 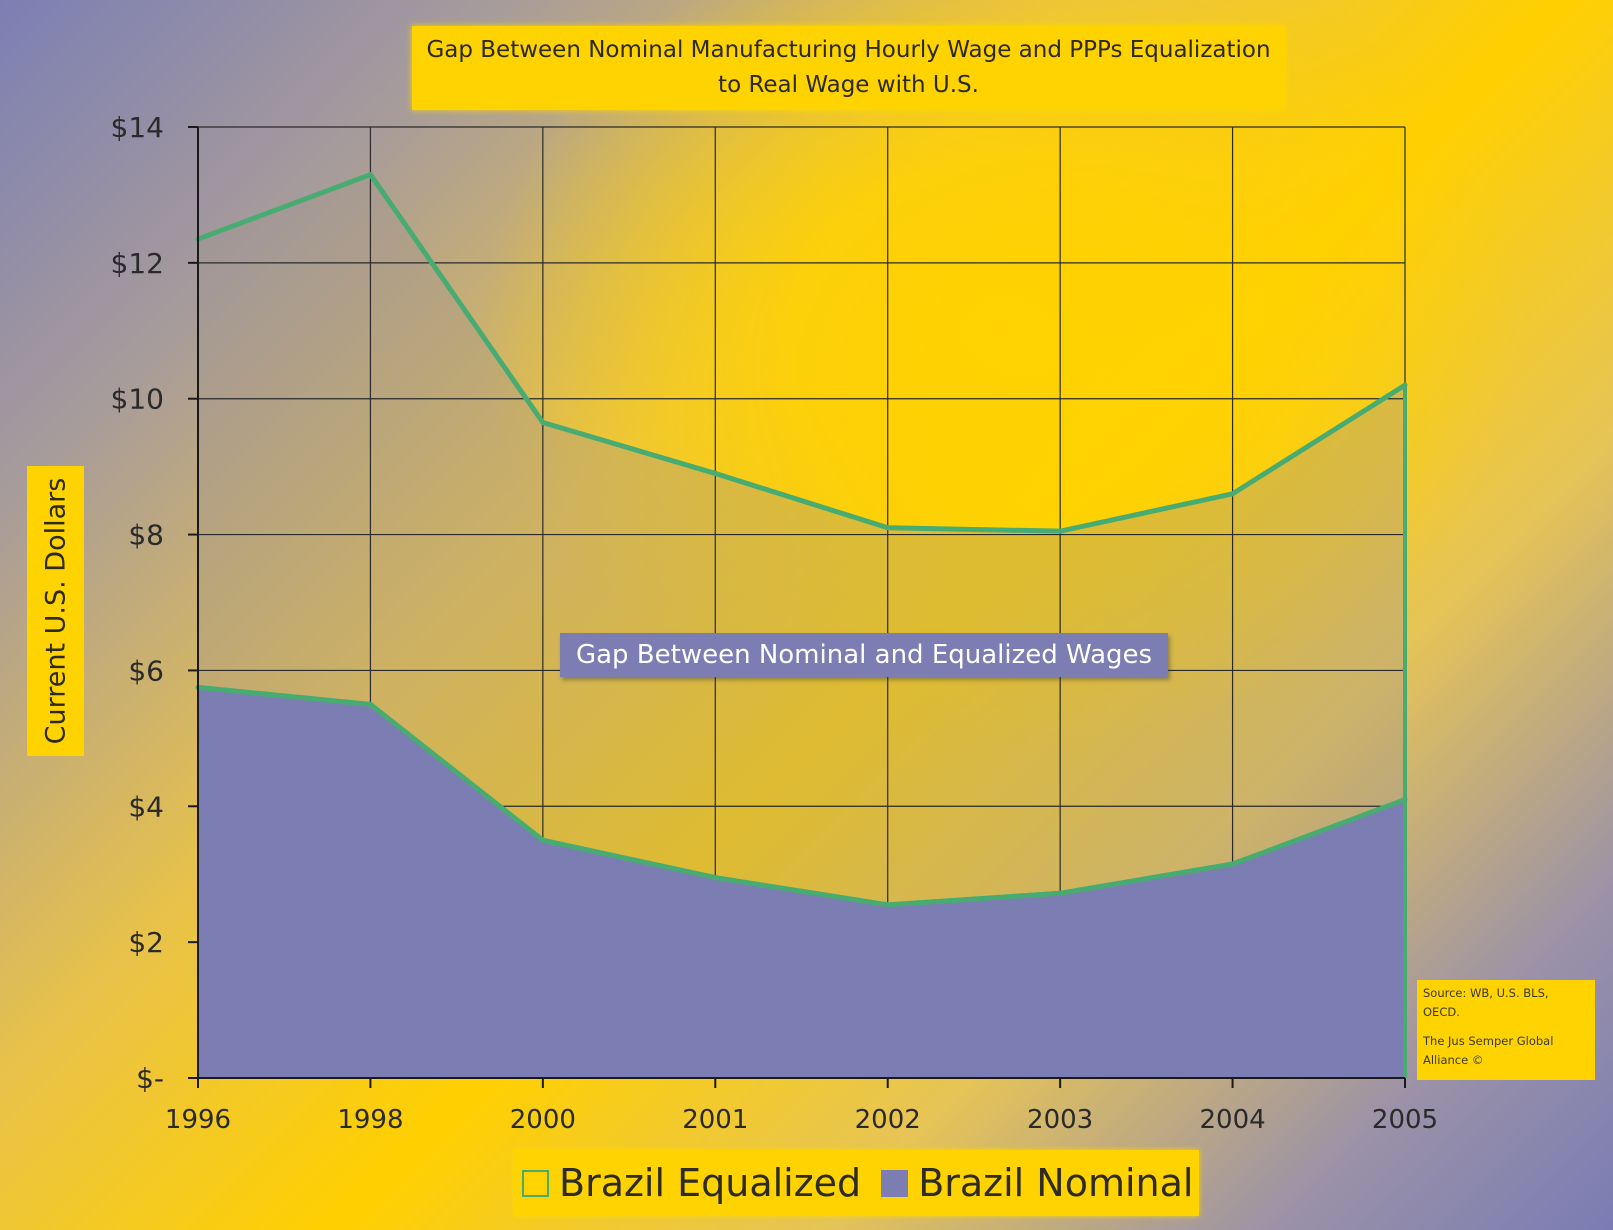 What do you see at coordinates (137, 263) in the screenshot?
I see `y-tick-label: $12` at bounding box center [137, 263].